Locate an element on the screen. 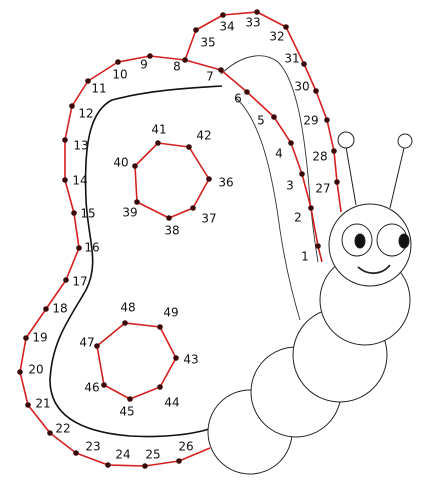 This screenshot has height=485, width=432. dot-number: 14 is located at coordinates (79, 181).